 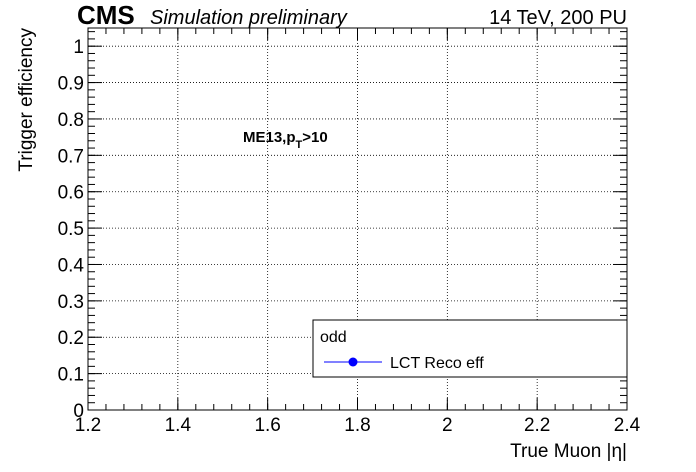 I want to click on y-tick-label: 1, so click(x=78, y=47).